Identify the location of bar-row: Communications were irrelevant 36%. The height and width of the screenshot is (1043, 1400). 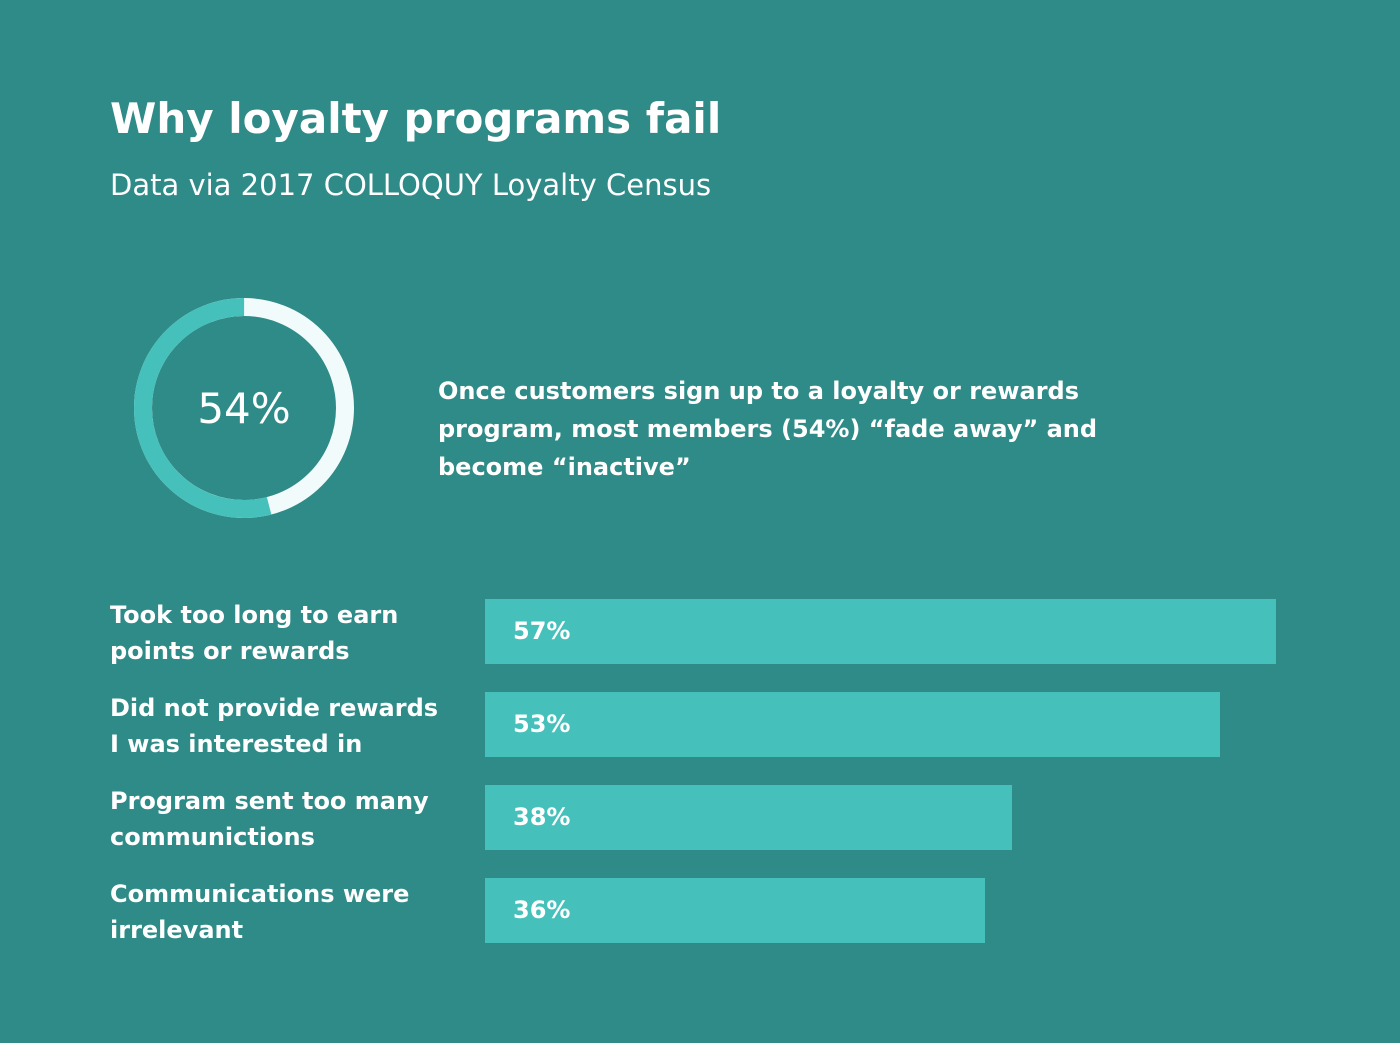
(700, 911).